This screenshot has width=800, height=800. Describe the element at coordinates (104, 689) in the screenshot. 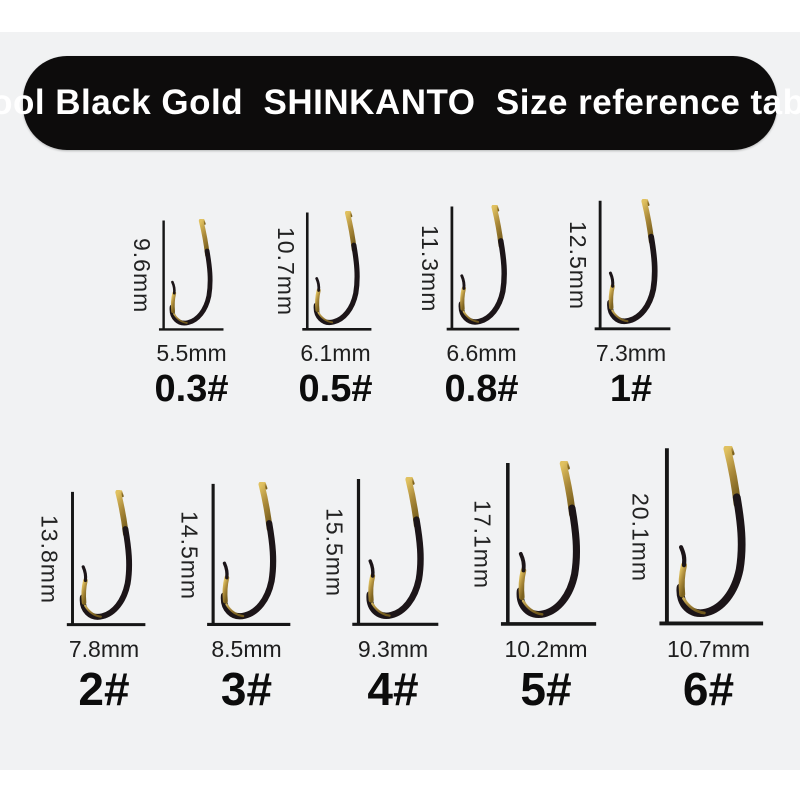

I see `hook-size-label: 2#` at that location.